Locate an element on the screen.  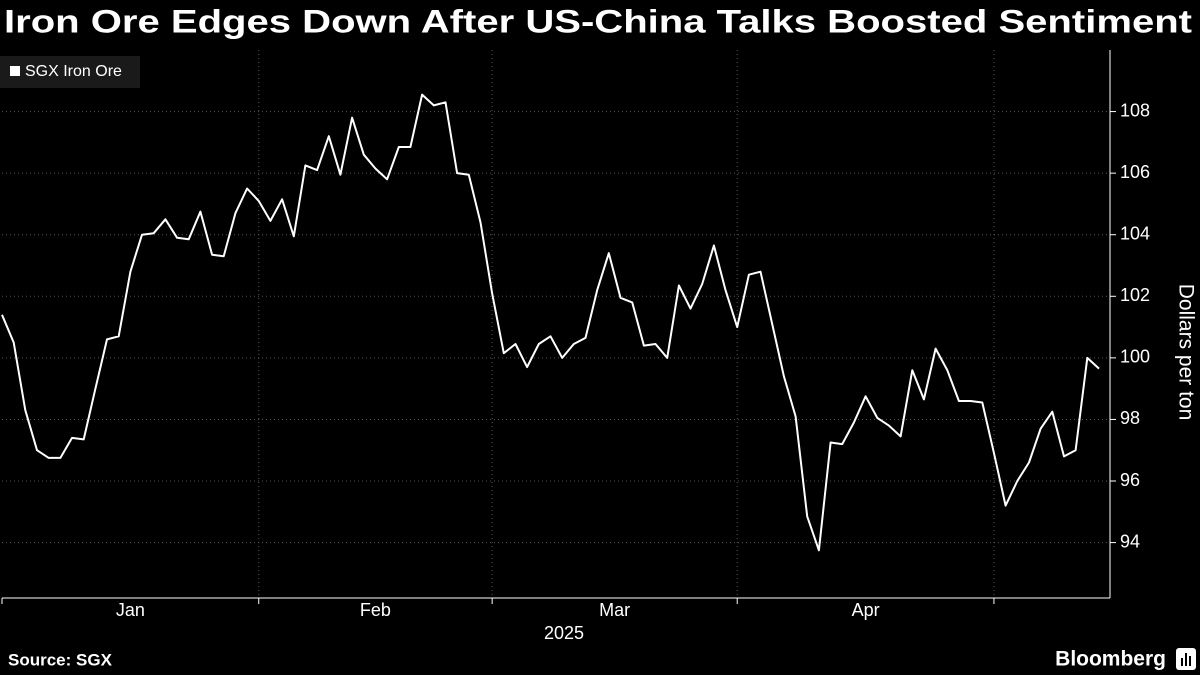
x-tick-label: Mar is located at coordinates (614, 610).